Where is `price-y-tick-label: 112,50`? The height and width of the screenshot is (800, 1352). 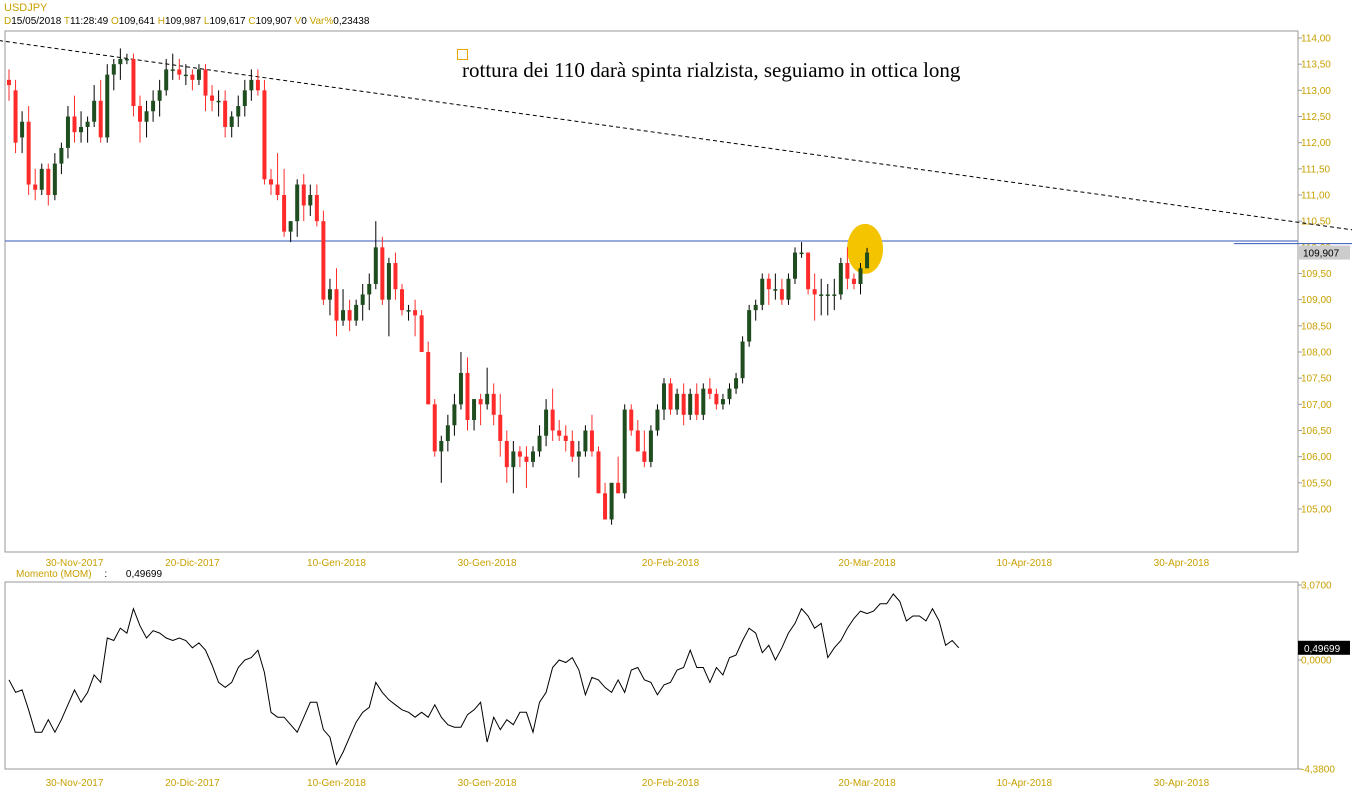
price-y-tick-label: 112,50 is located at coordinates (1316, 117).